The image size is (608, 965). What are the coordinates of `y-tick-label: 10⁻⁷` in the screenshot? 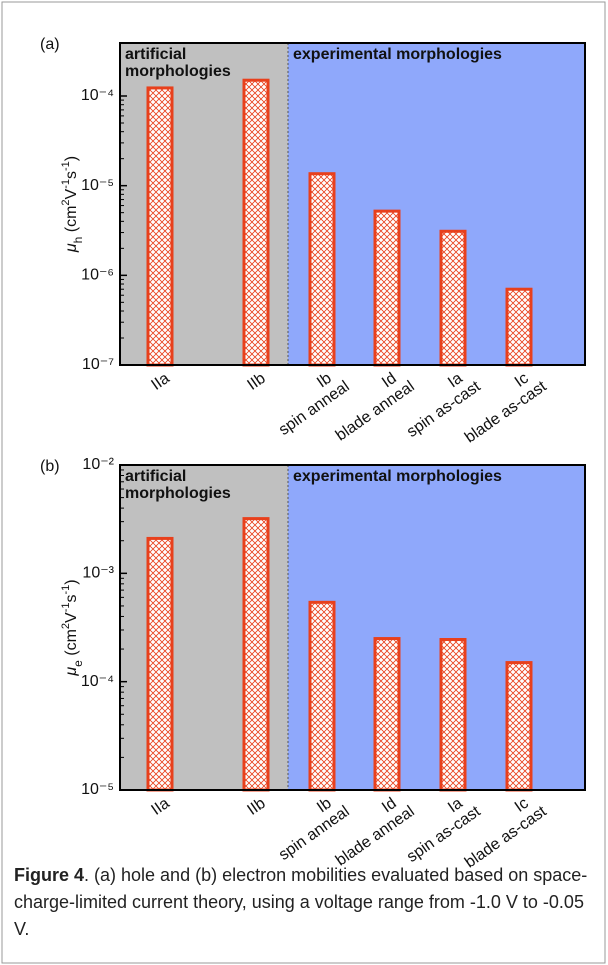 It's located at (98, 364).